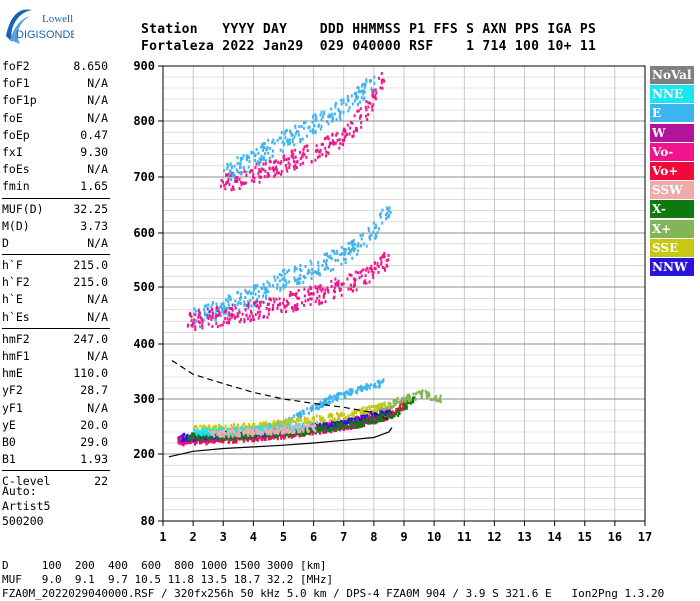 This screenshot has height=601, width=700. Describe the element at coordinates (56, 471) in the screenshot. I see `param-divider` at that location.